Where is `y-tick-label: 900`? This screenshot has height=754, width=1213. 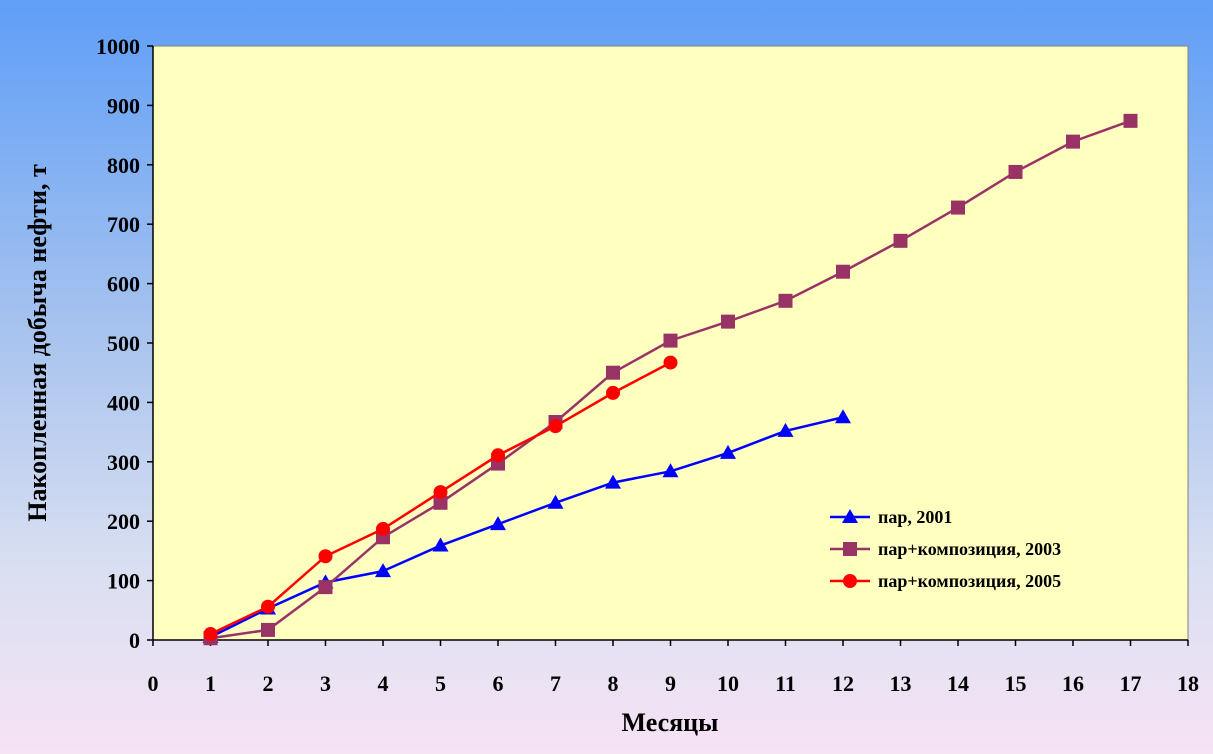
y-tick-label: 900 is located at coordinates (123, 105).